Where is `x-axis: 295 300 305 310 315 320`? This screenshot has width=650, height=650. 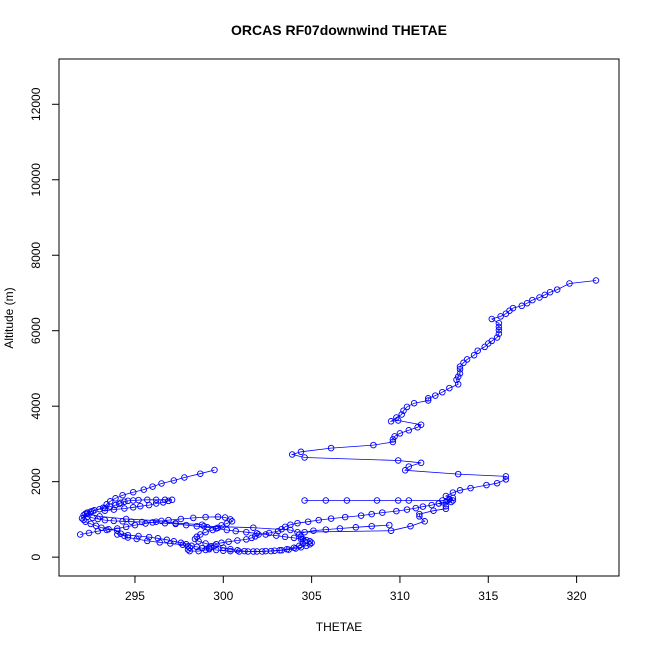
x-axis: 295 300 305 310 315 320 is located at coordinates (356, 589).